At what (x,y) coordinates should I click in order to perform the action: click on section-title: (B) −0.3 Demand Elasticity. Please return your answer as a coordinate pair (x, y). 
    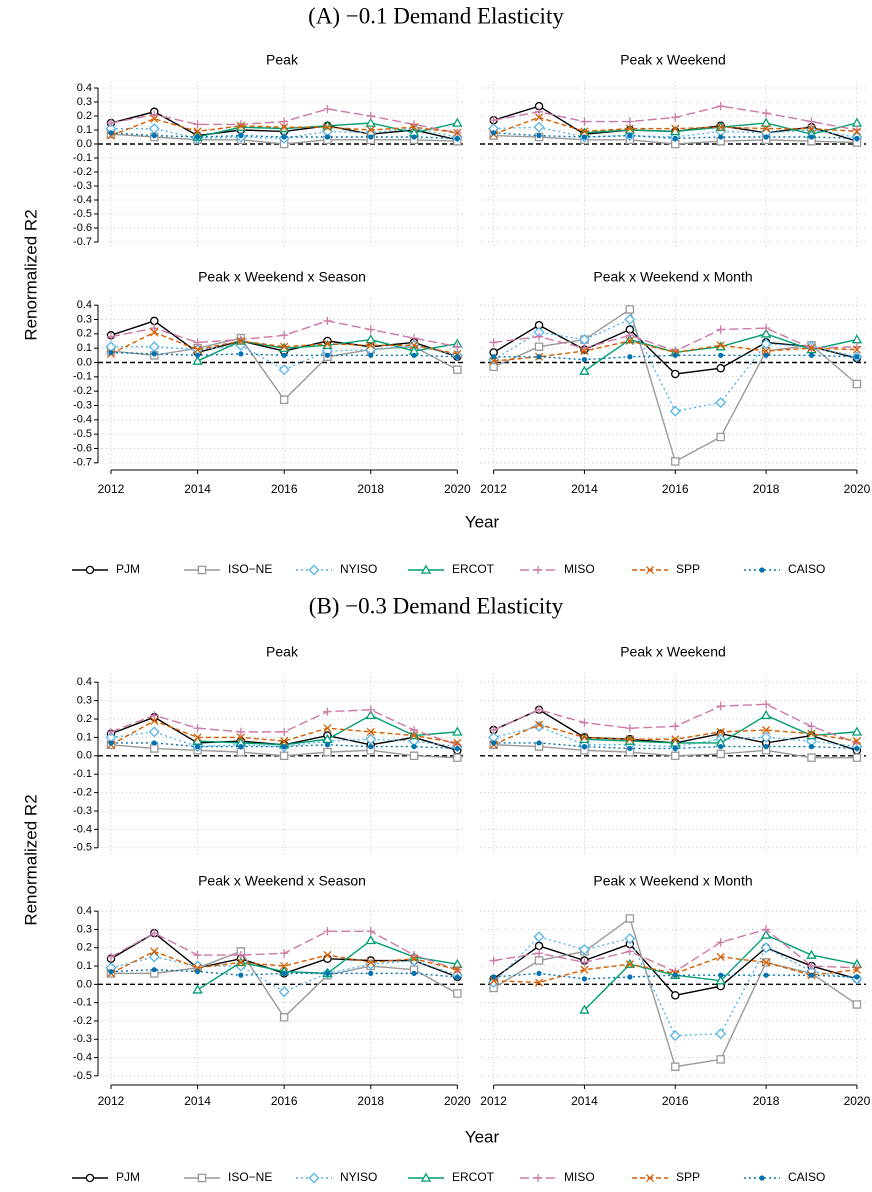
    Looking at the image, I should click on (436, 605).